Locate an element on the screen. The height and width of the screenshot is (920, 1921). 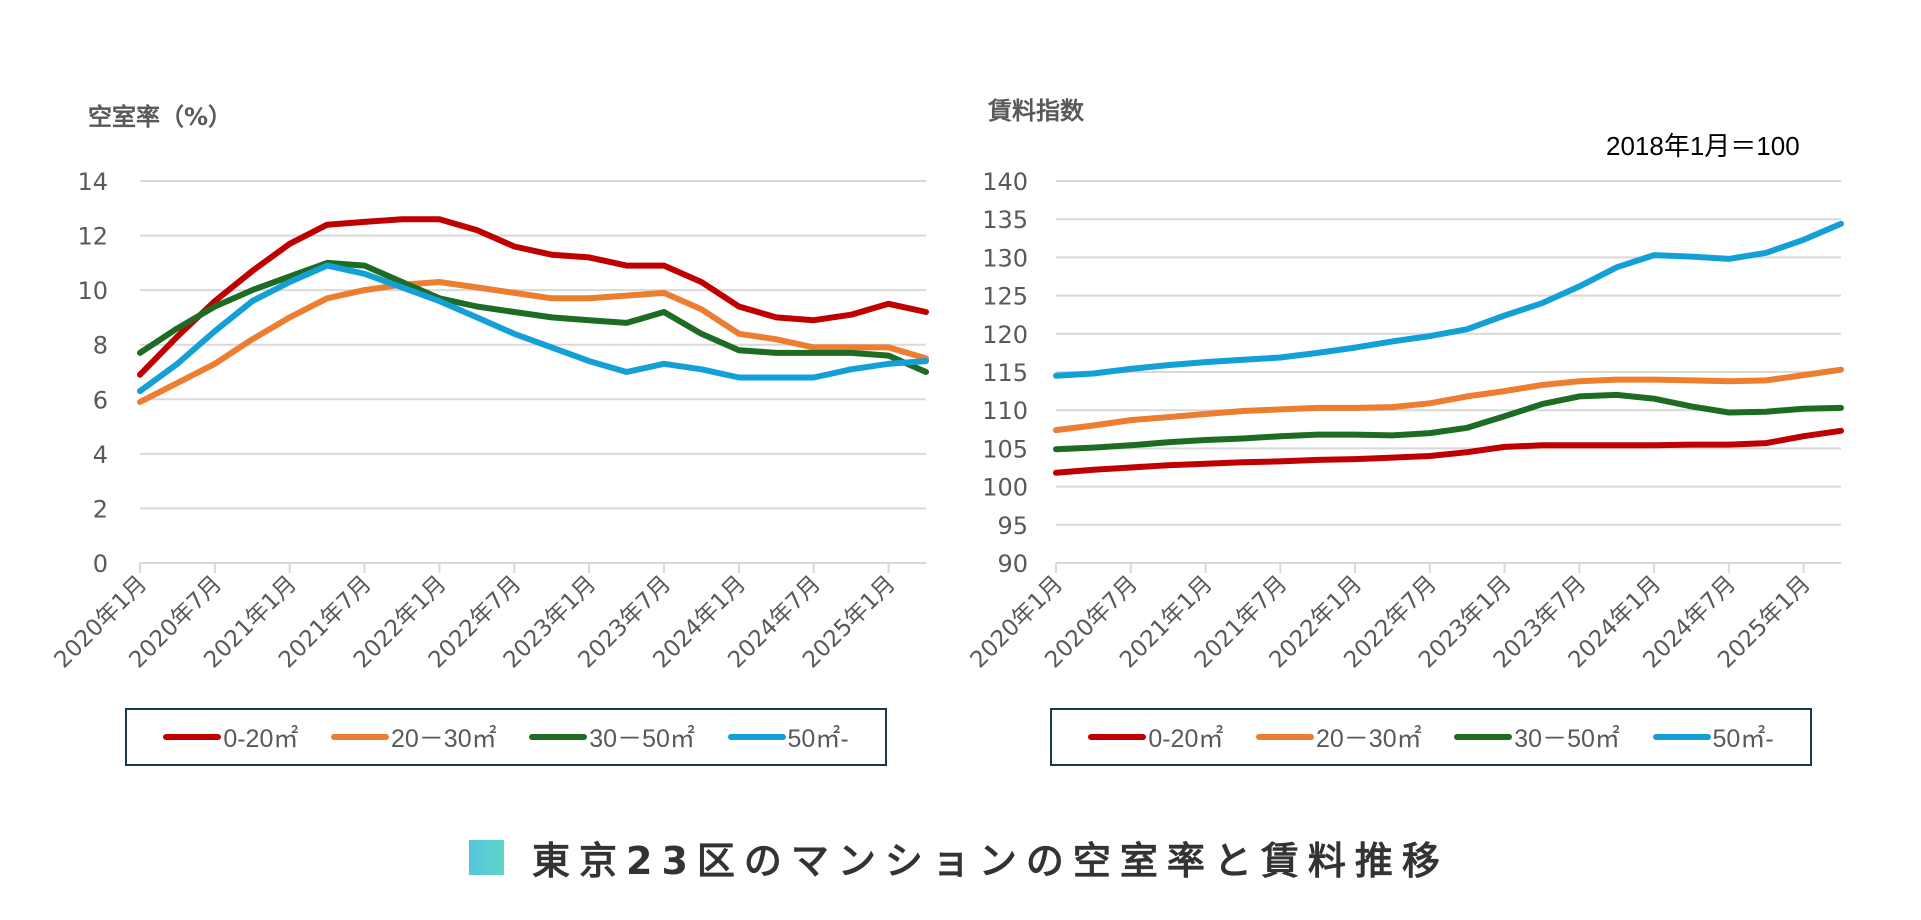
y-tick-label: 95 is located at coordinates (1012, 526).